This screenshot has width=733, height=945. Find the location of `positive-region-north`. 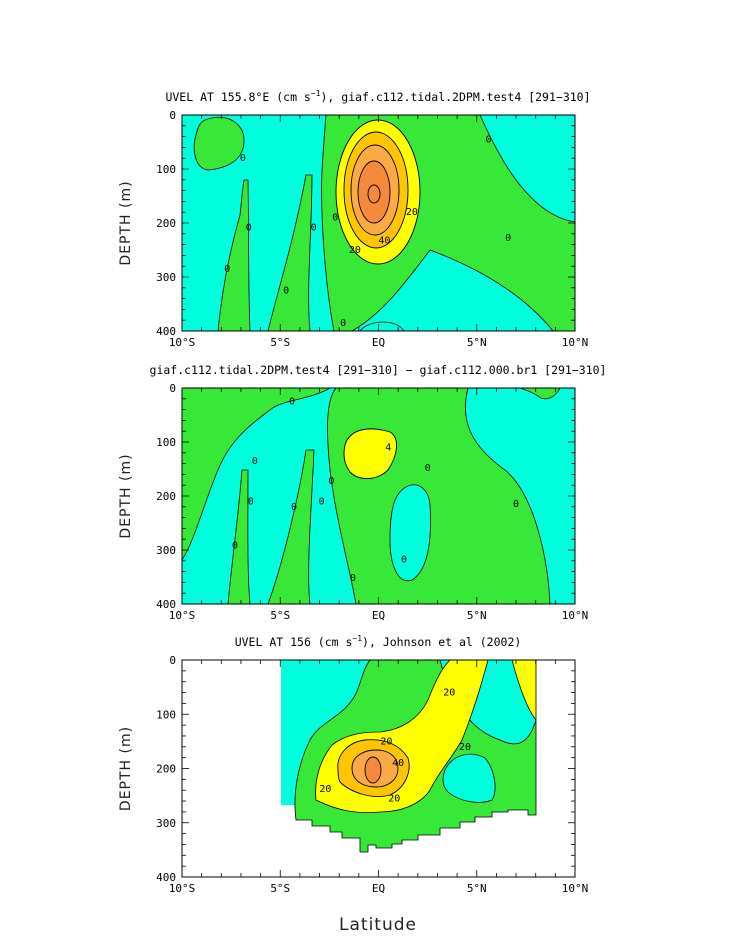

positive-region-north is located at coordinates (256, 474).